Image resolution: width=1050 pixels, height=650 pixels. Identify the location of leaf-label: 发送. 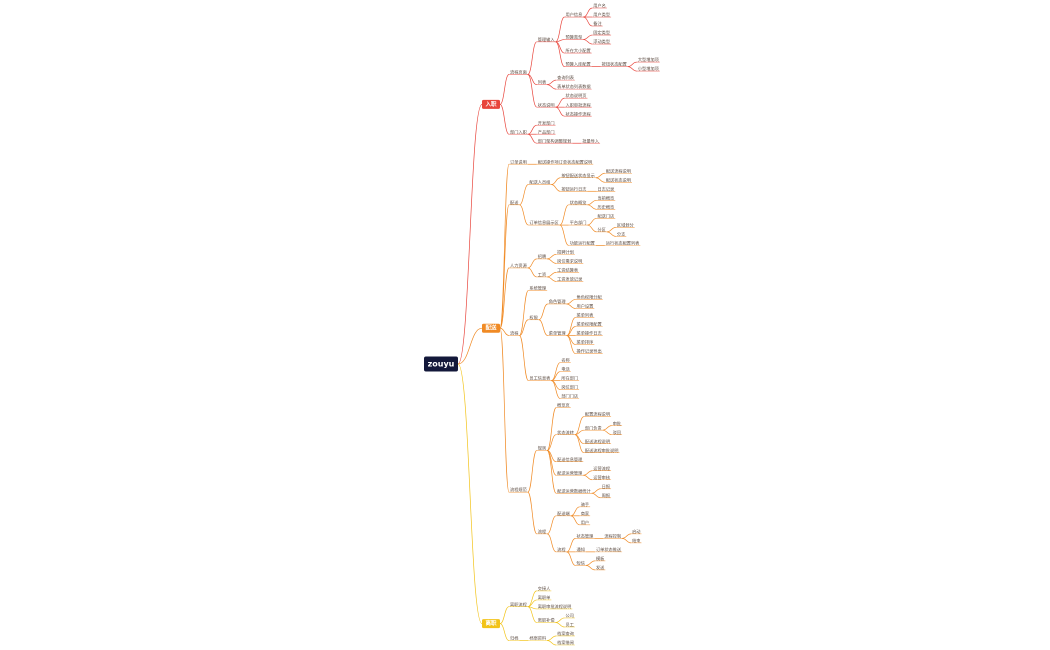
(600, 567).